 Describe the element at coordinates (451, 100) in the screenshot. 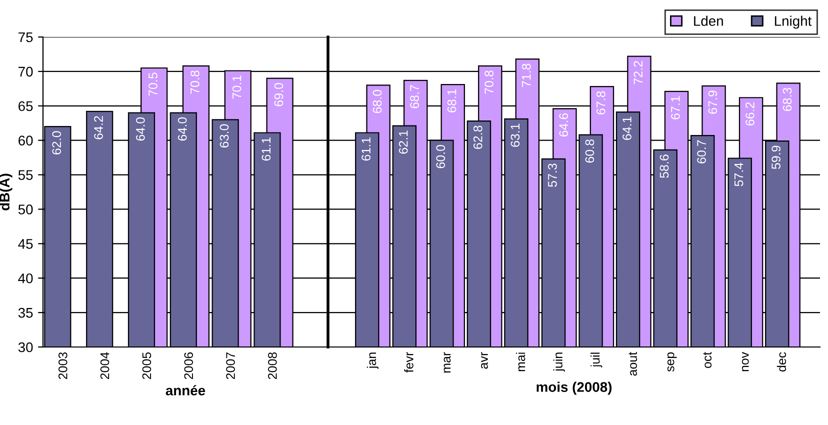

I see `data-label: 68.1` at that location.